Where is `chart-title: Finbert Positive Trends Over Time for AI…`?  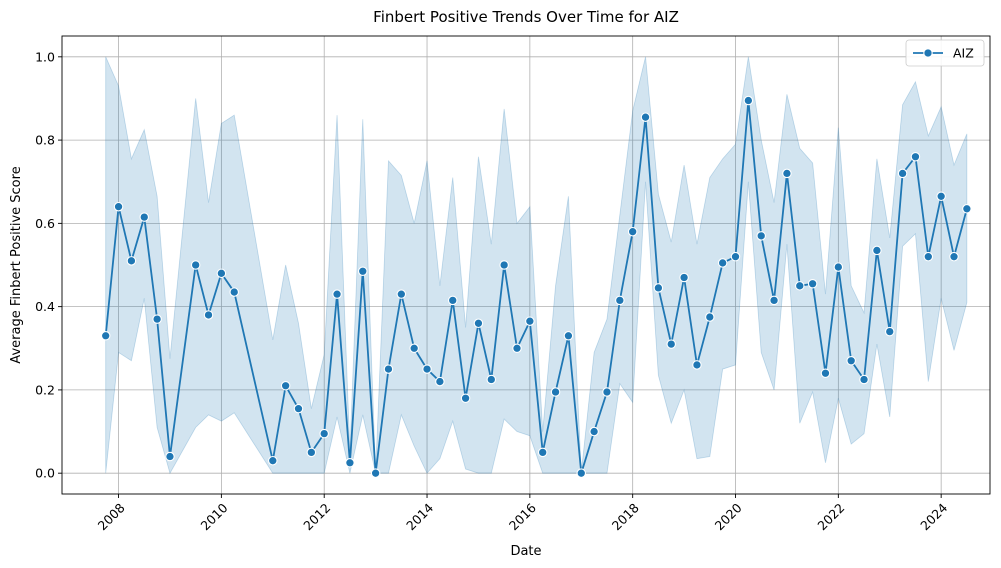
chart-title: Finbert Positive Trends Over Time for AI… is located at coordinates (526, 17).